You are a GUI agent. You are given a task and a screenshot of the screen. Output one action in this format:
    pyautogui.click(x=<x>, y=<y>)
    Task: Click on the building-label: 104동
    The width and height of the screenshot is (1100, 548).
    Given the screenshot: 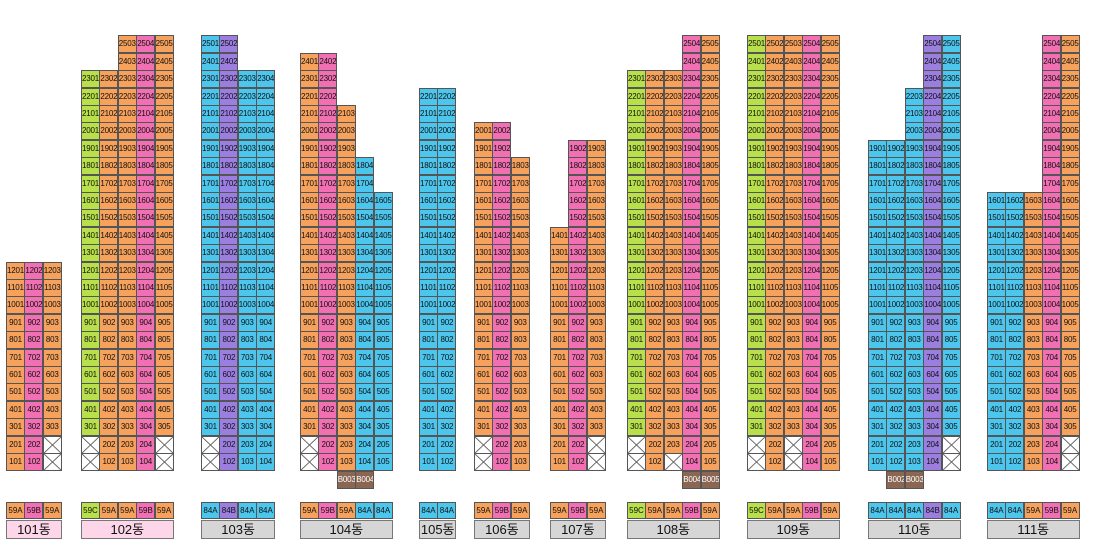 What is the action you would take?
    pyautogui.click(x=346, y=529)
    